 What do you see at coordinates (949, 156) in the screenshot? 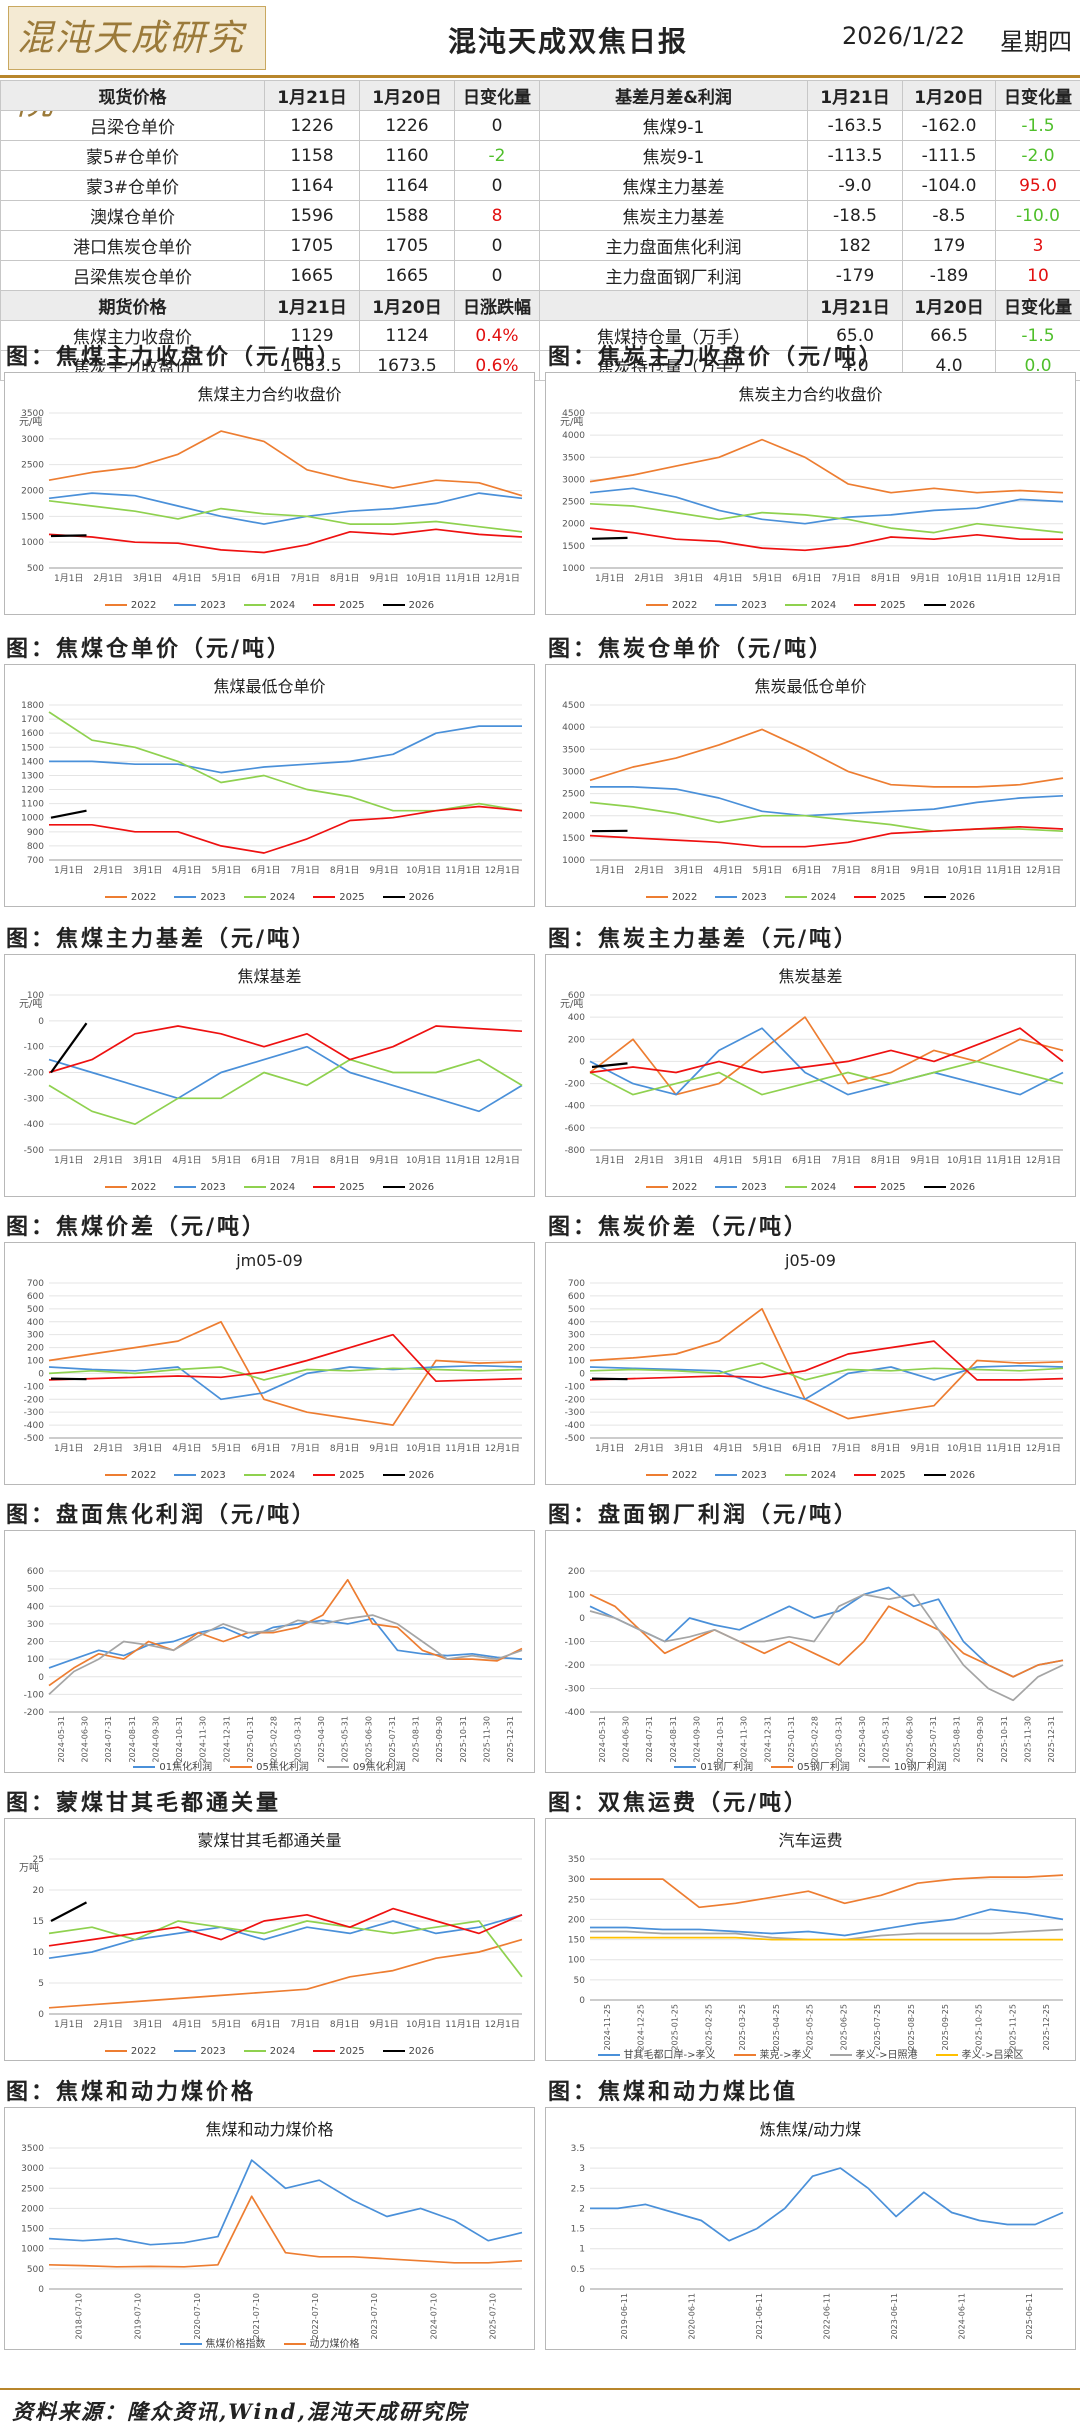
I see `table-cell: -111.5` at bounding box center [949, 156].